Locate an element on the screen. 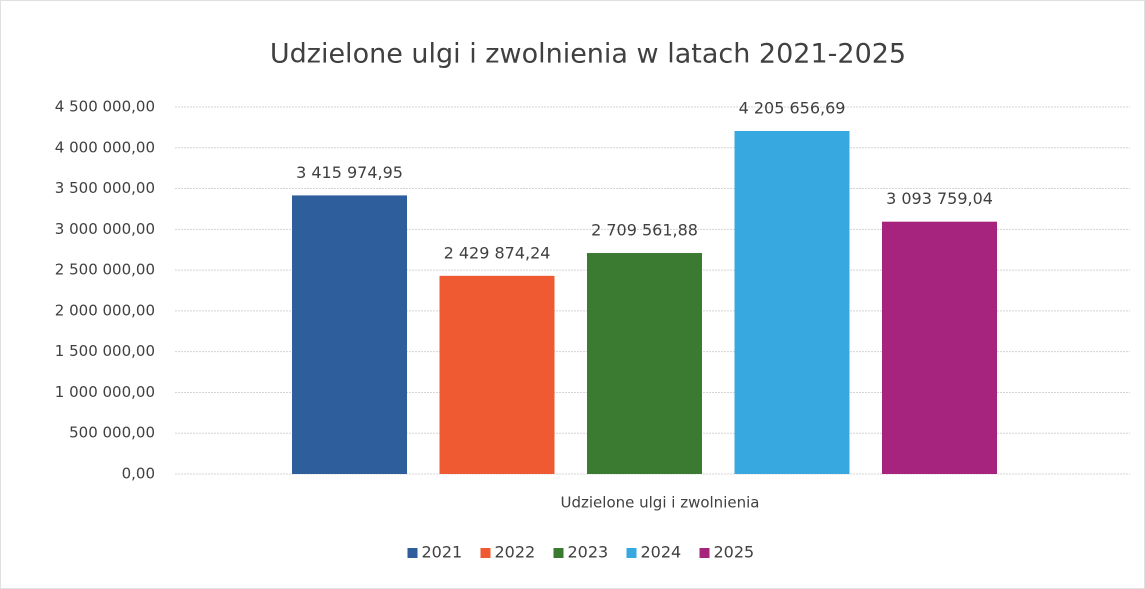 This screenshot has width=1145, height=589. legend-label: 2025 is located at coordinates (734, 552).